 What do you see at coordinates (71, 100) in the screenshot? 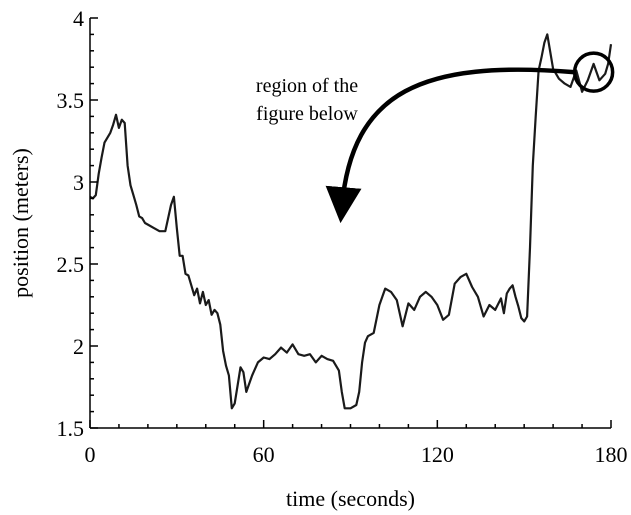
I see `y-tick-label-3.5: 3.5` at bounding box center [71, 100].